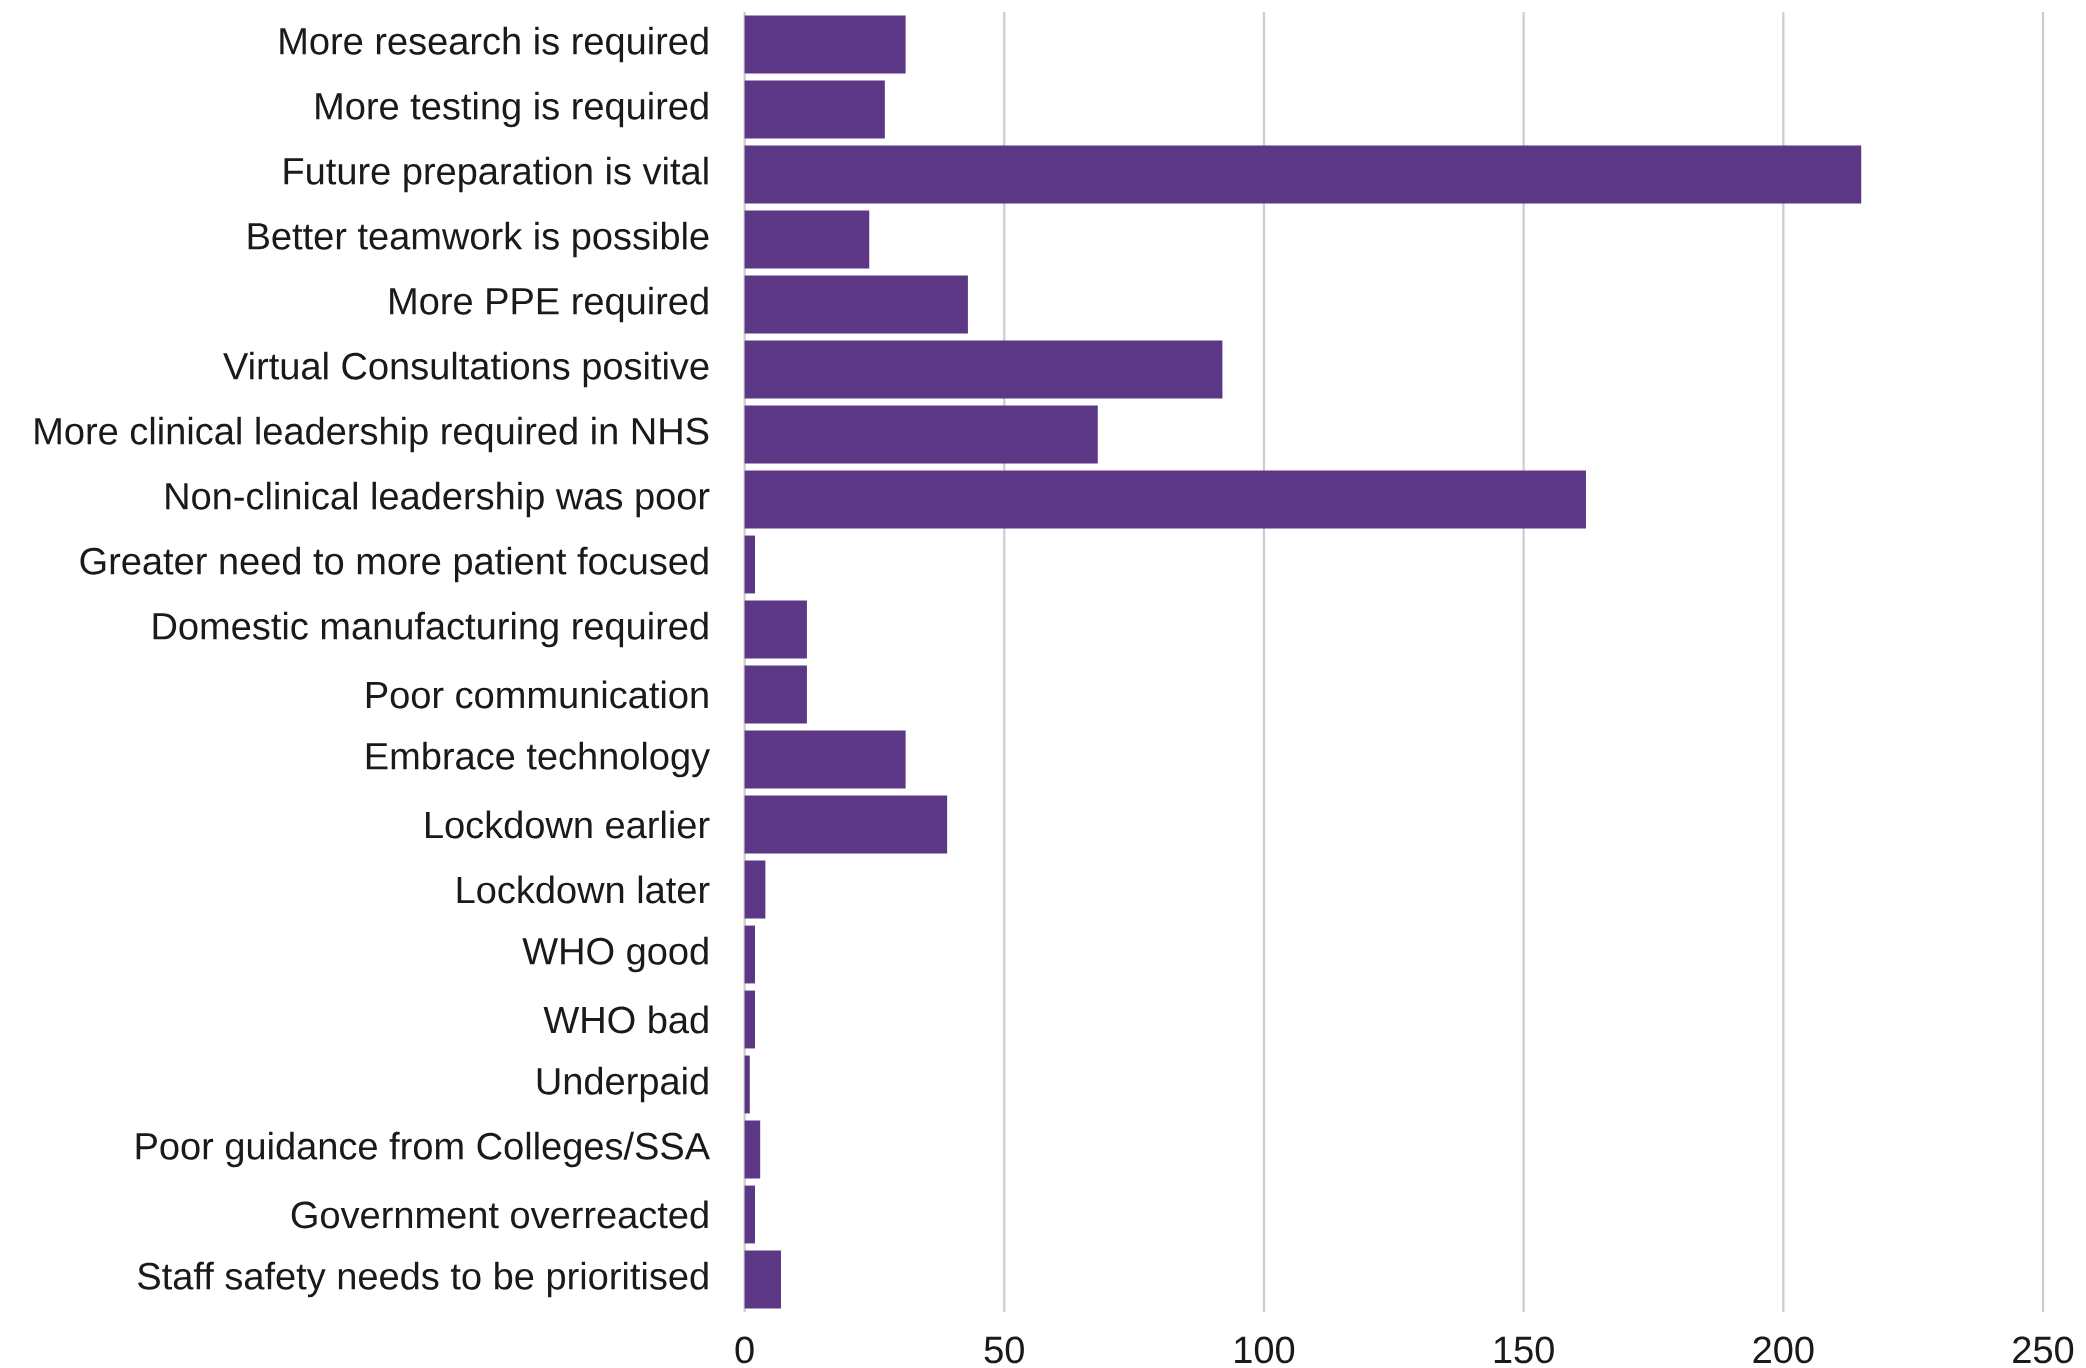 The height and width of the screenshot is (1368, 2086). Describe the element at coordinates (2043, 1350) in the screenshot. I see `x-tick-label: 250` at that location.